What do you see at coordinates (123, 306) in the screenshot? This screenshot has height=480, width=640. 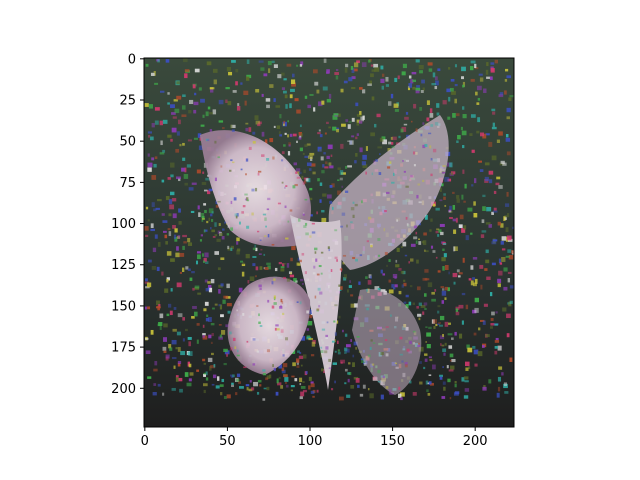 I see `y-tick-label: 150` at bounding box center [123, 306].